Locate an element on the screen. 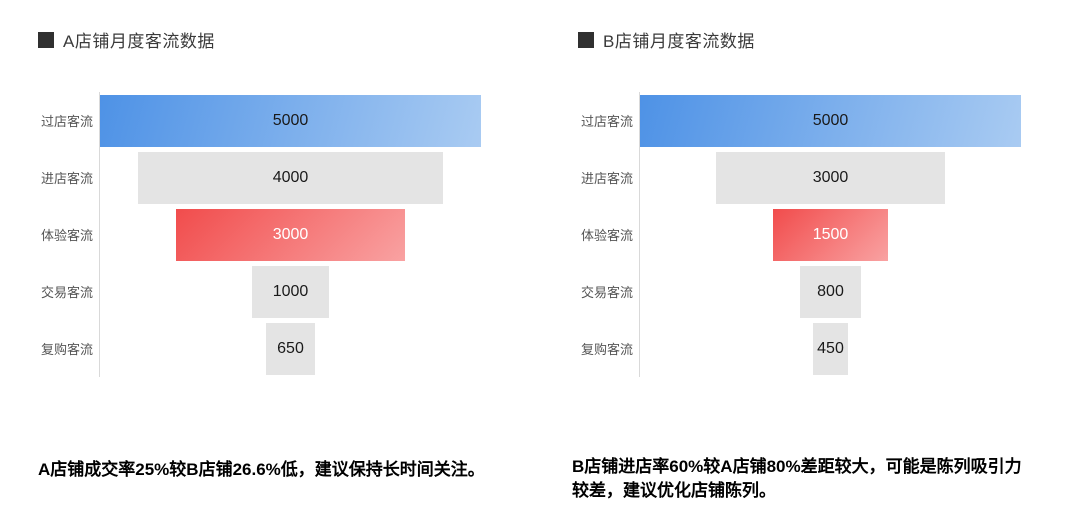 The height and width of the screenshot is (524, 1080). value-label: 800 is located at coordinates (830, 291).